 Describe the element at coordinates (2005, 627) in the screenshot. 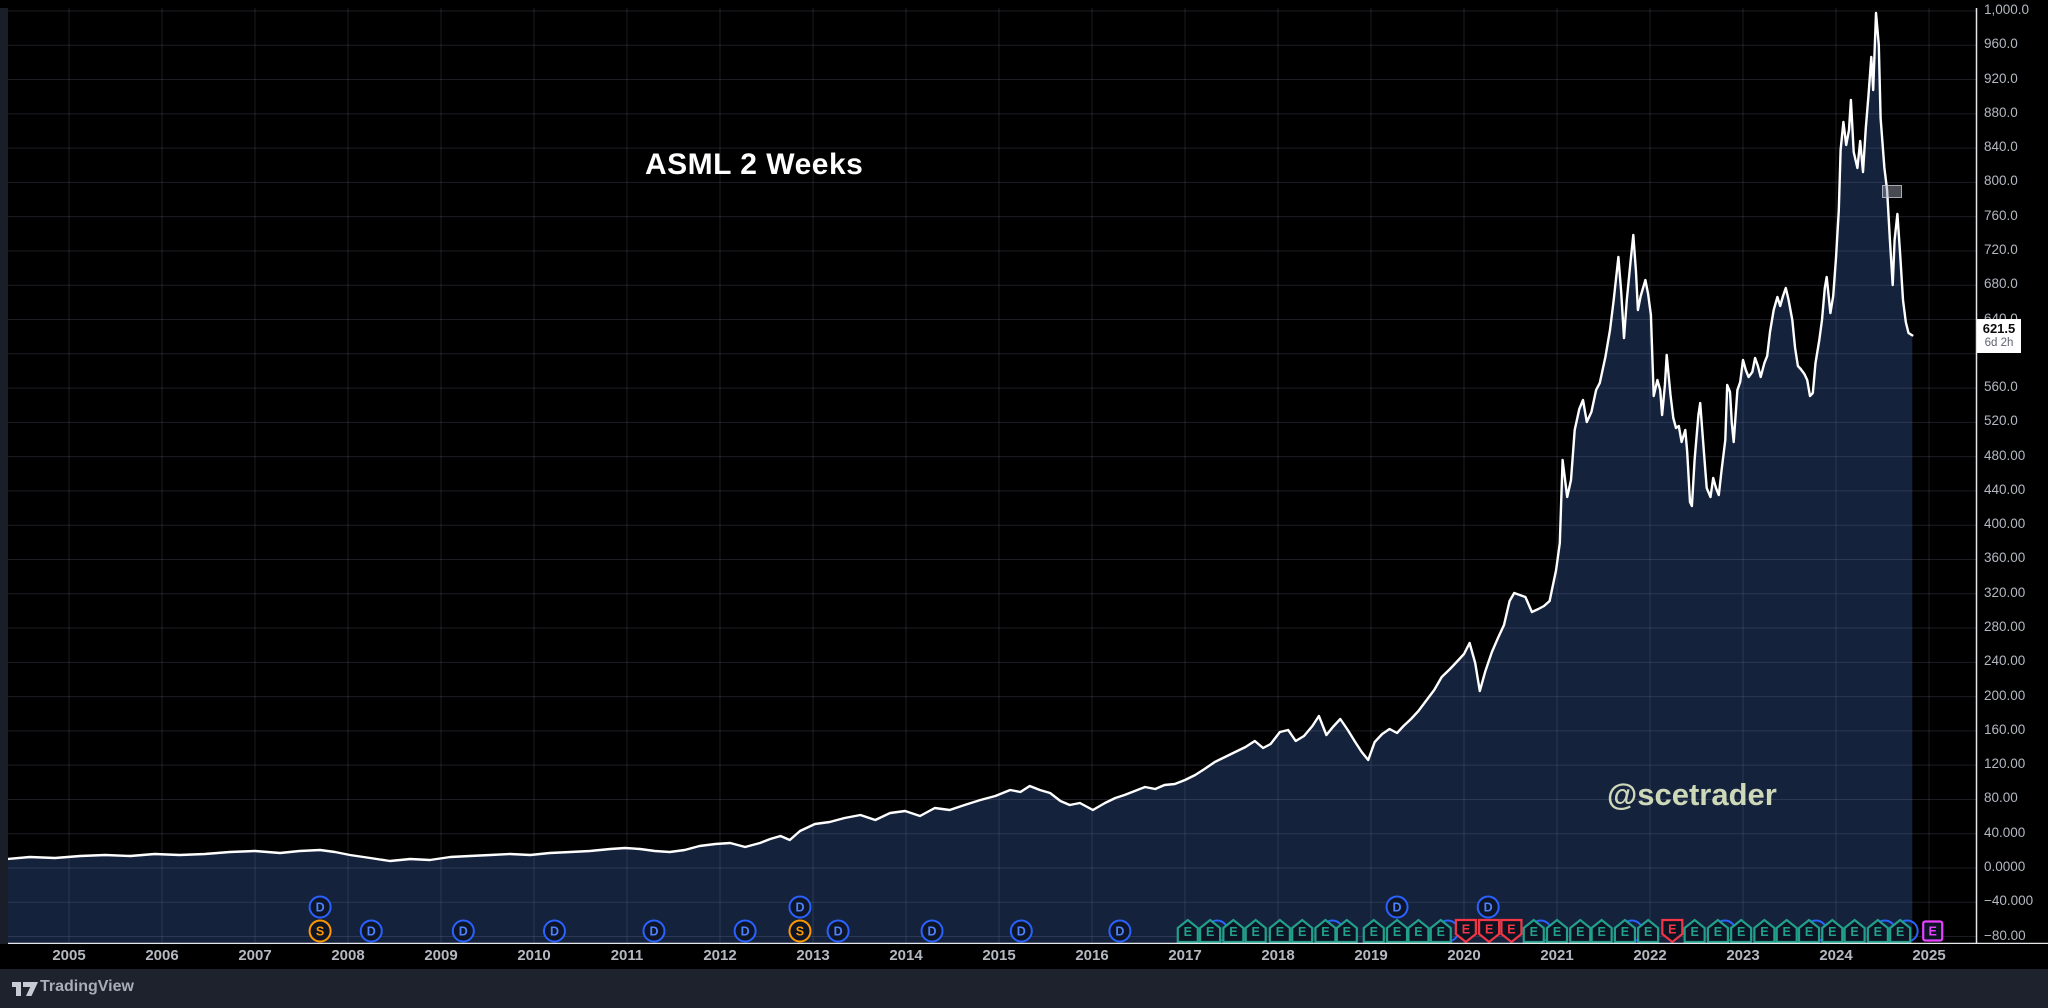

I see `price-axis-label: 280.00` at that location.